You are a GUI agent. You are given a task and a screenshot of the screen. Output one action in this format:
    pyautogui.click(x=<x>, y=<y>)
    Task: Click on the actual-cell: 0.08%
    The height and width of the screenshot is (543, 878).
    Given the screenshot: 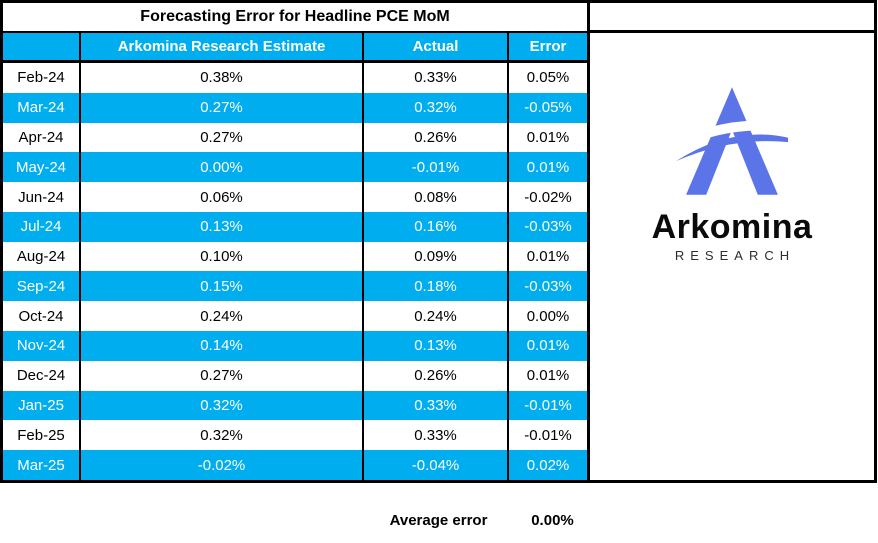 What is the action you would take?
    pyautogui.click(x=436, y=197)
    